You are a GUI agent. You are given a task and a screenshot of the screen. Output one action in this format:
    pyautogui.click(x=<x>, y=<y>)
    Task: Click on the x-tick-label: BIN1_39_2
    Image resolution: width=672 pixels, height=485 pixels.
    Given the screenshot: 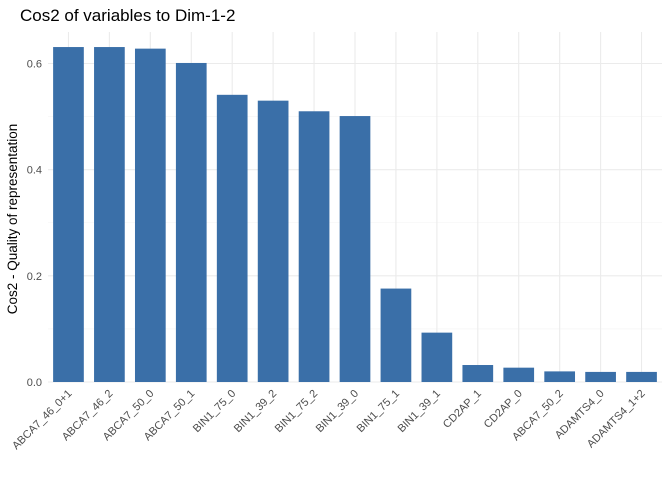 What is the action you would take?
    pyautogui.click(x=255, y=411)
    